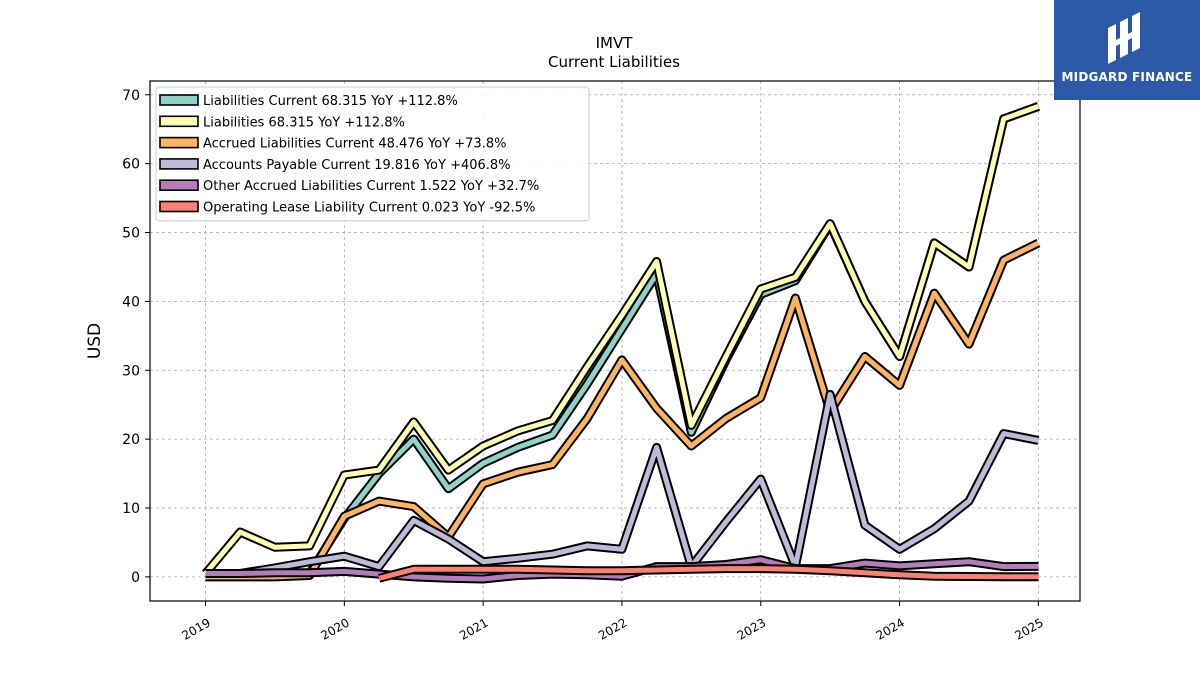 The image size is (1200, 675). Describe the element at coordinates (1028, 628) in the screenshot. I see `x-tick-label: 2025` at that location.